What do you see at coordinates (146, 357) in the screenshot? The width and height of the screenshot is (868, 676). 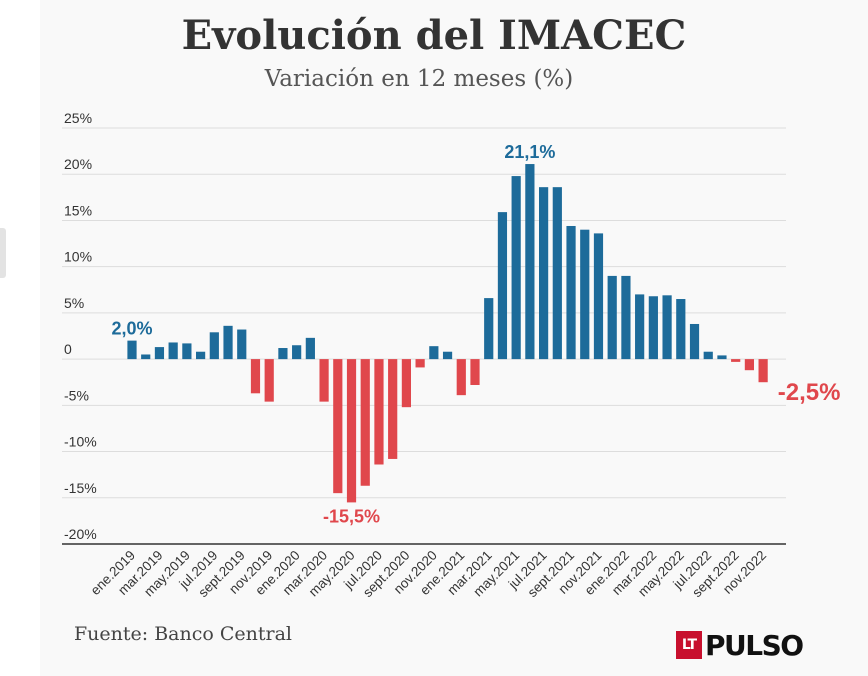 I see `bar-feb.2019` at bounding box center [146, 357].